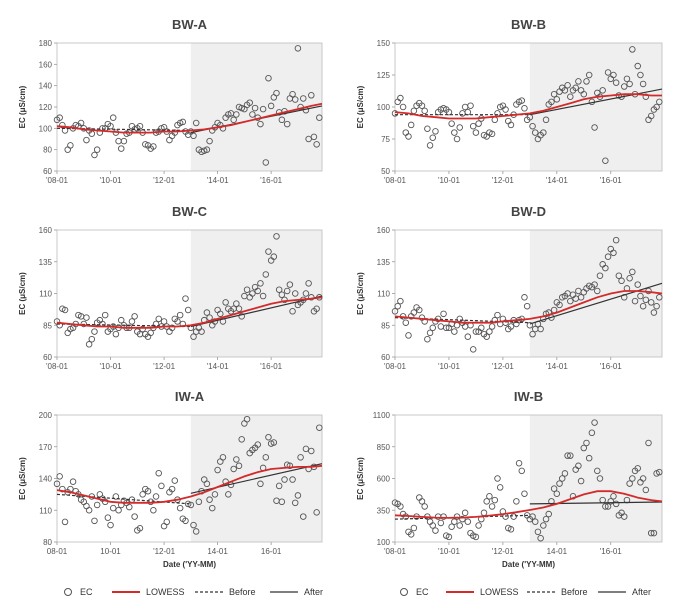  What do you see at coordinates (574, 592) in the screenshot?
I see `legend-before-label-2: Before` at bounding box center [574, 592].